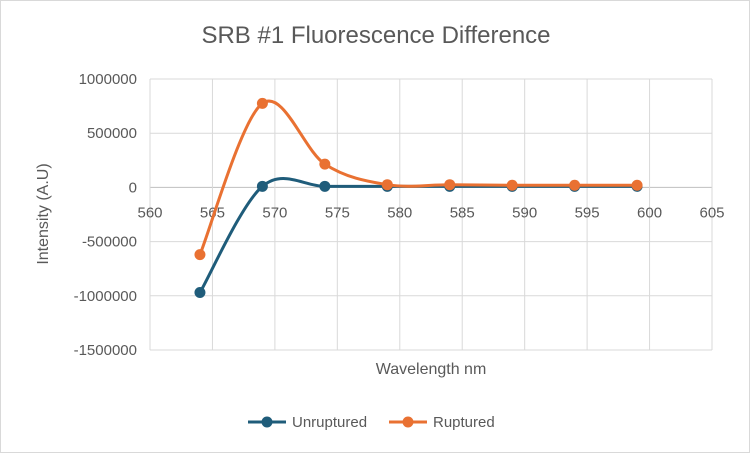 The image size is (750, 453). I want to click on y-tick-label: 500000, so click(112, 133).